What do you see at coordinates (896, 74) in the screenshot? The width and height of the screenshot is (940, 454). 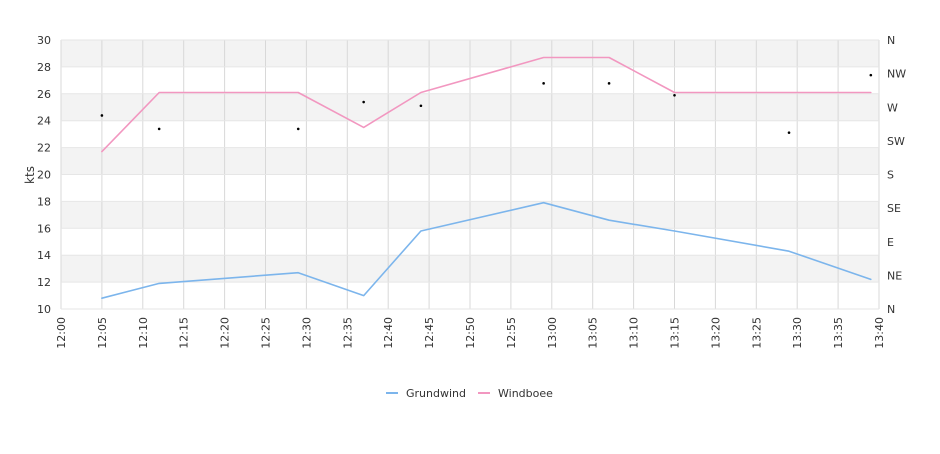 I see `y2-tick-label: NW` at bounding box center [896, 74].